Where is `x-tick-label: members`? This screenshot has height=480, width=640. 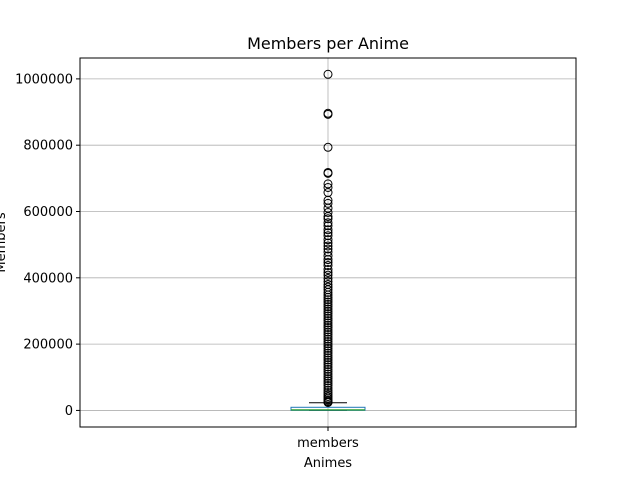 x-tick-label: members is located at coordinates (328, 443).